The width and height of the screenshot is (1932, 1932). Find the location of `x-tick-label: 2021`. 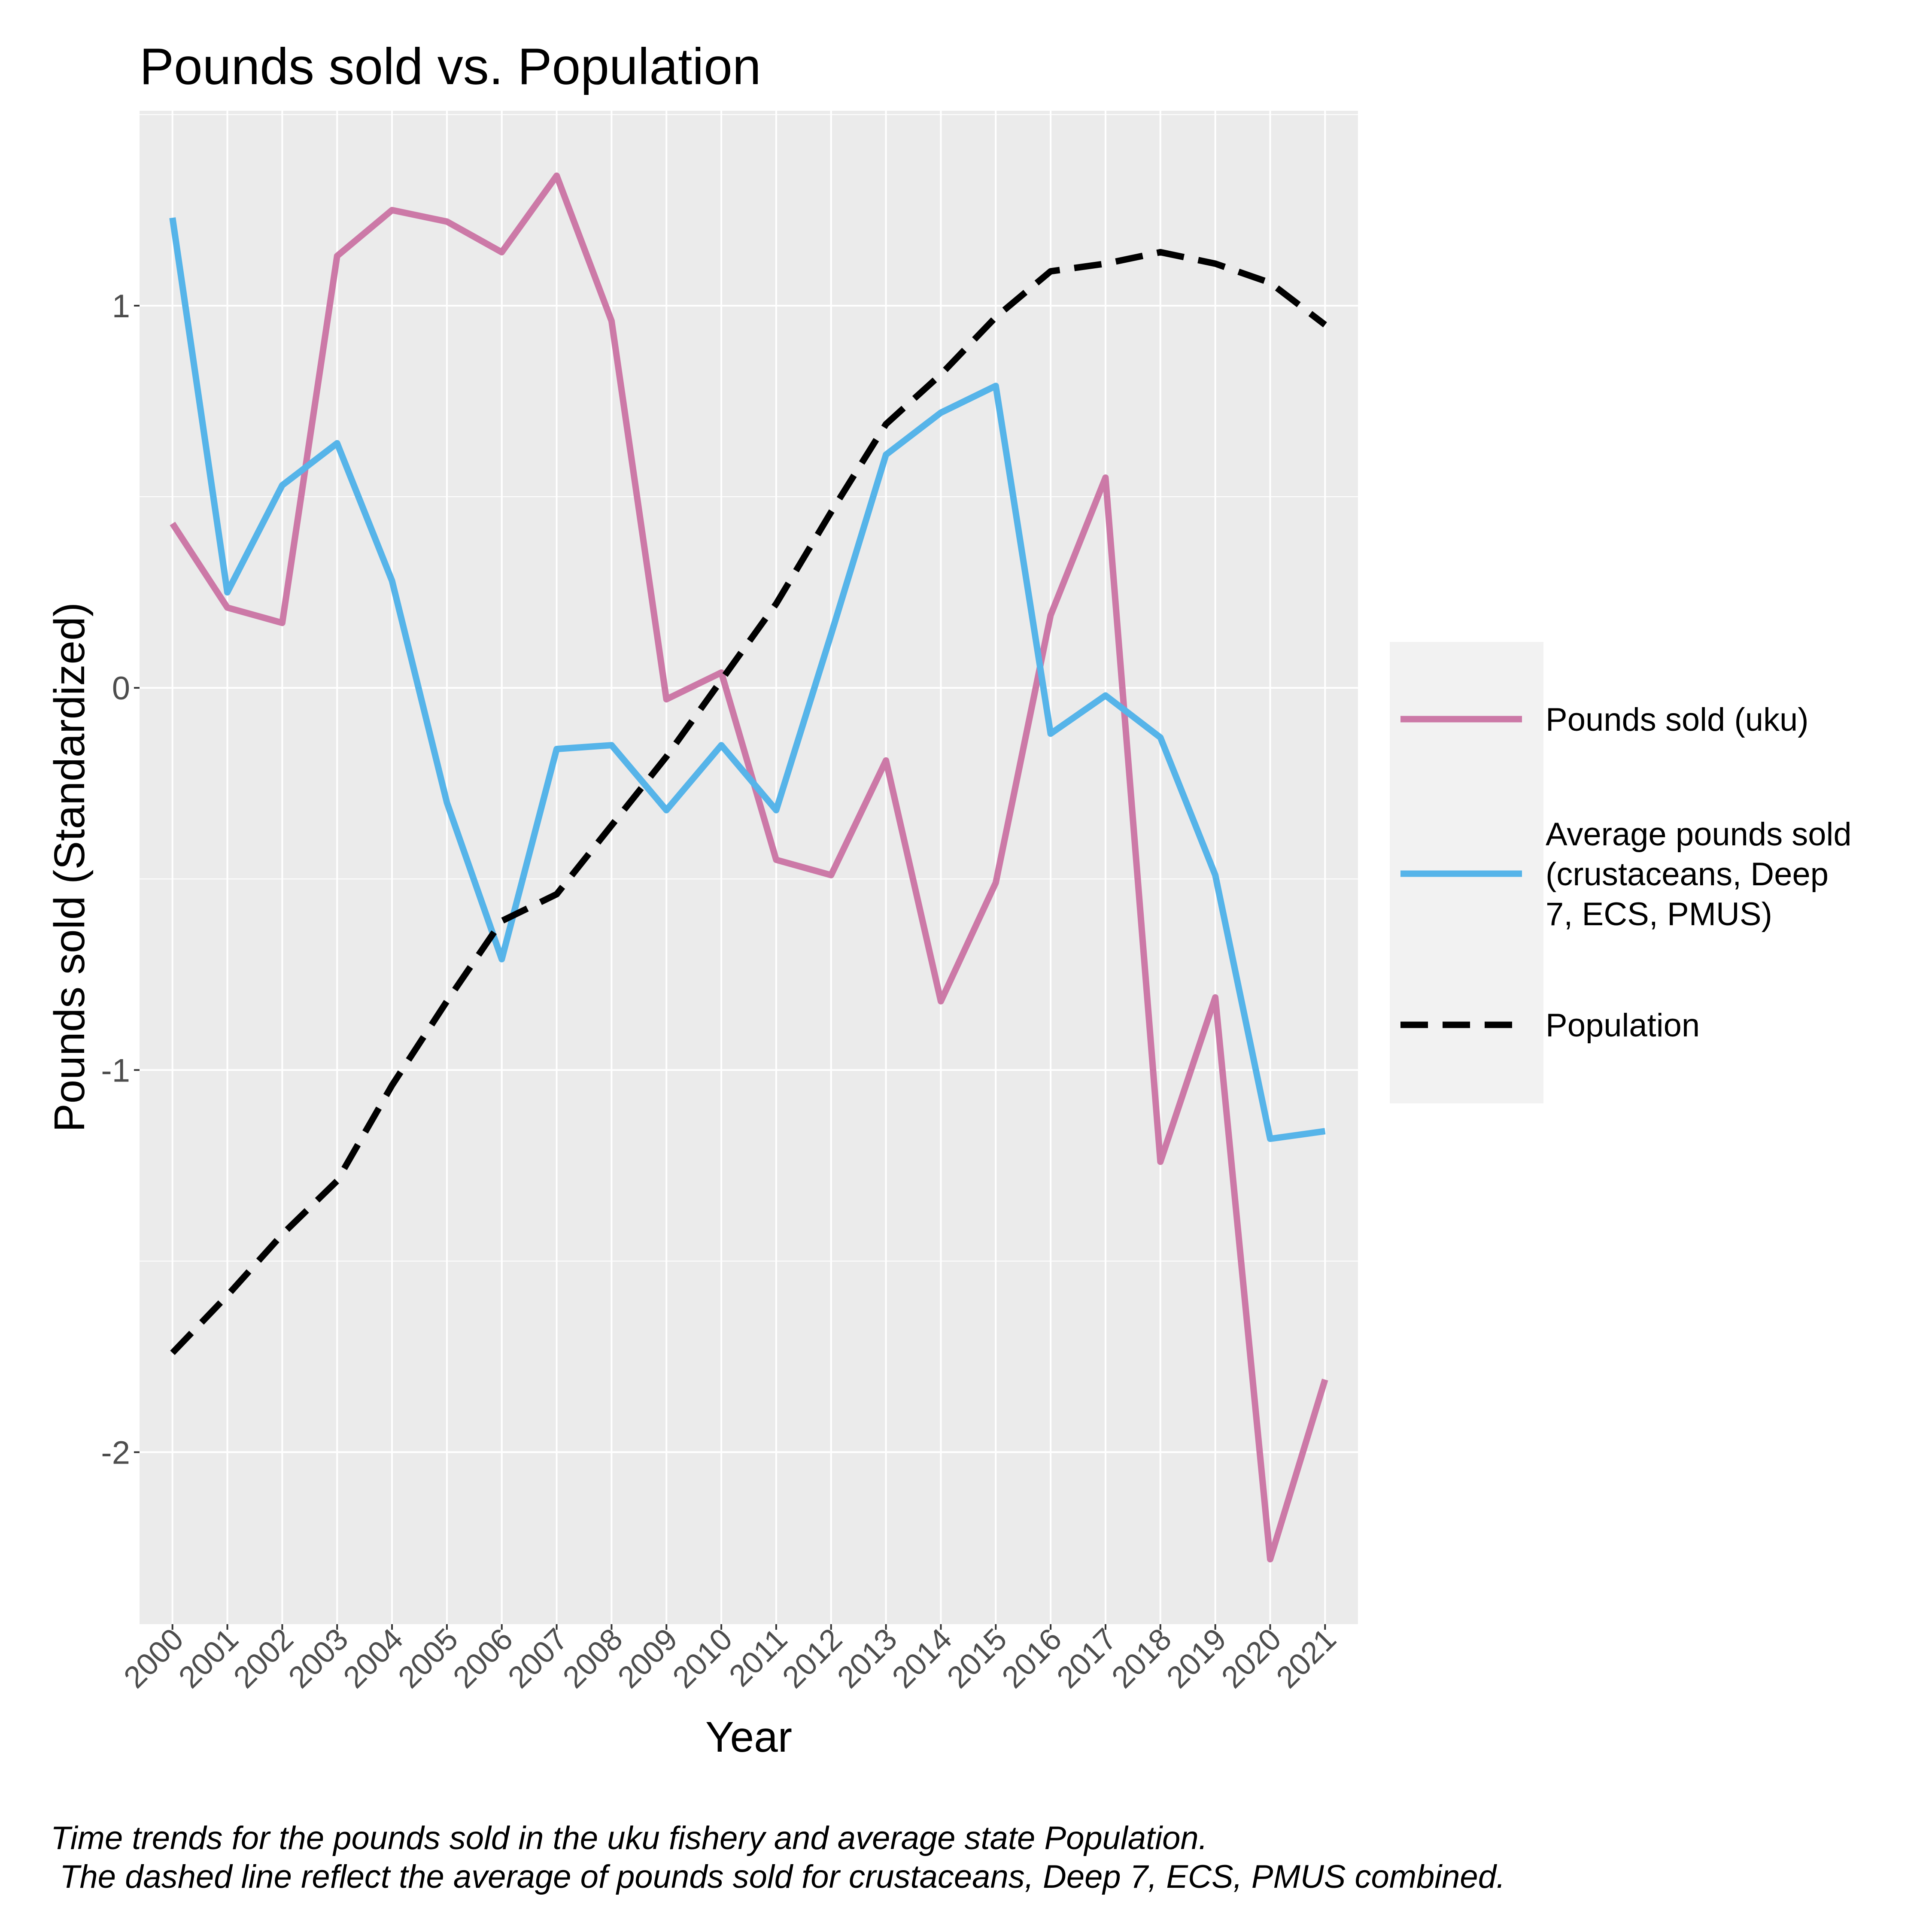

x-tick-label: 2021 is located at coordinates (1306, 1658).